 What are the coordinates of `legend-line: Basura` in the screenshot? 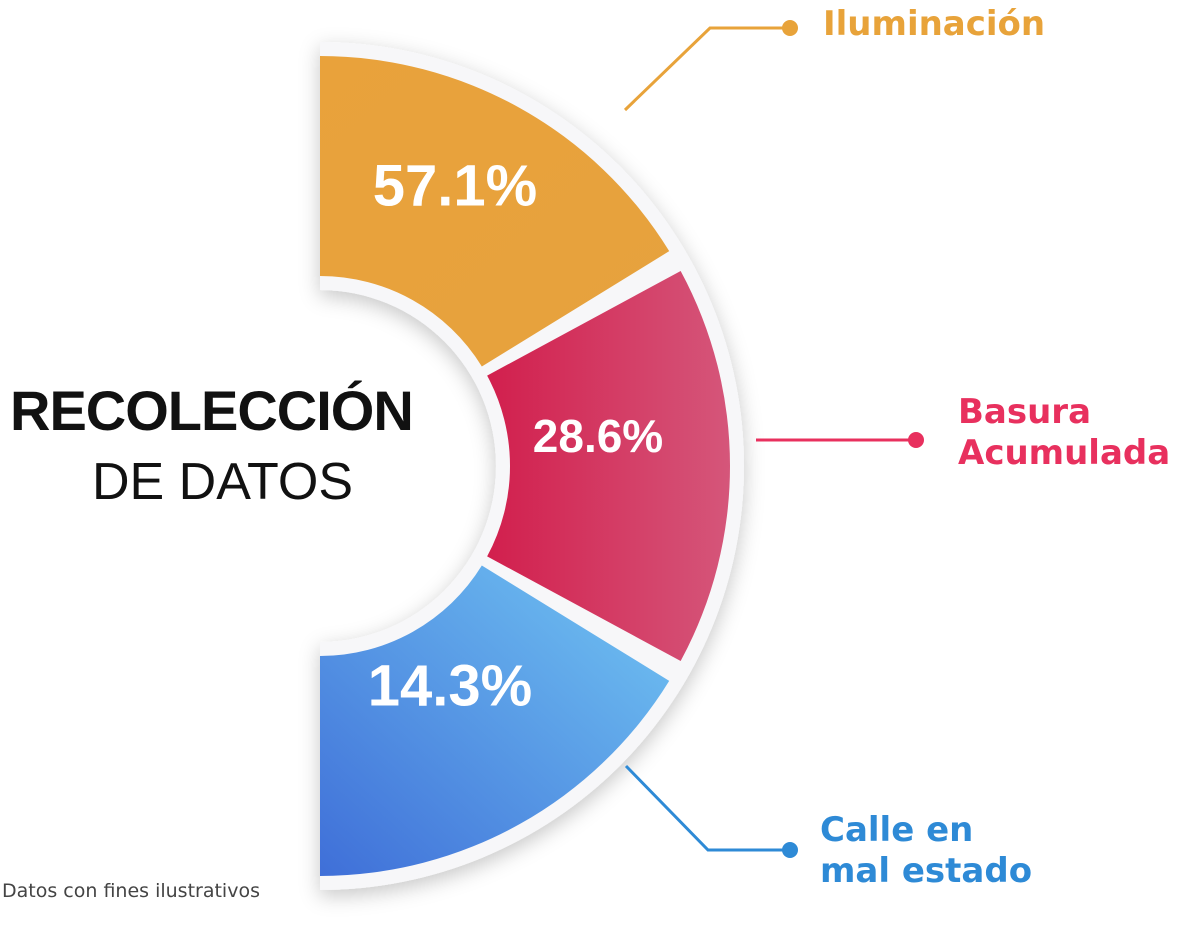 It's located at (1025, 412).